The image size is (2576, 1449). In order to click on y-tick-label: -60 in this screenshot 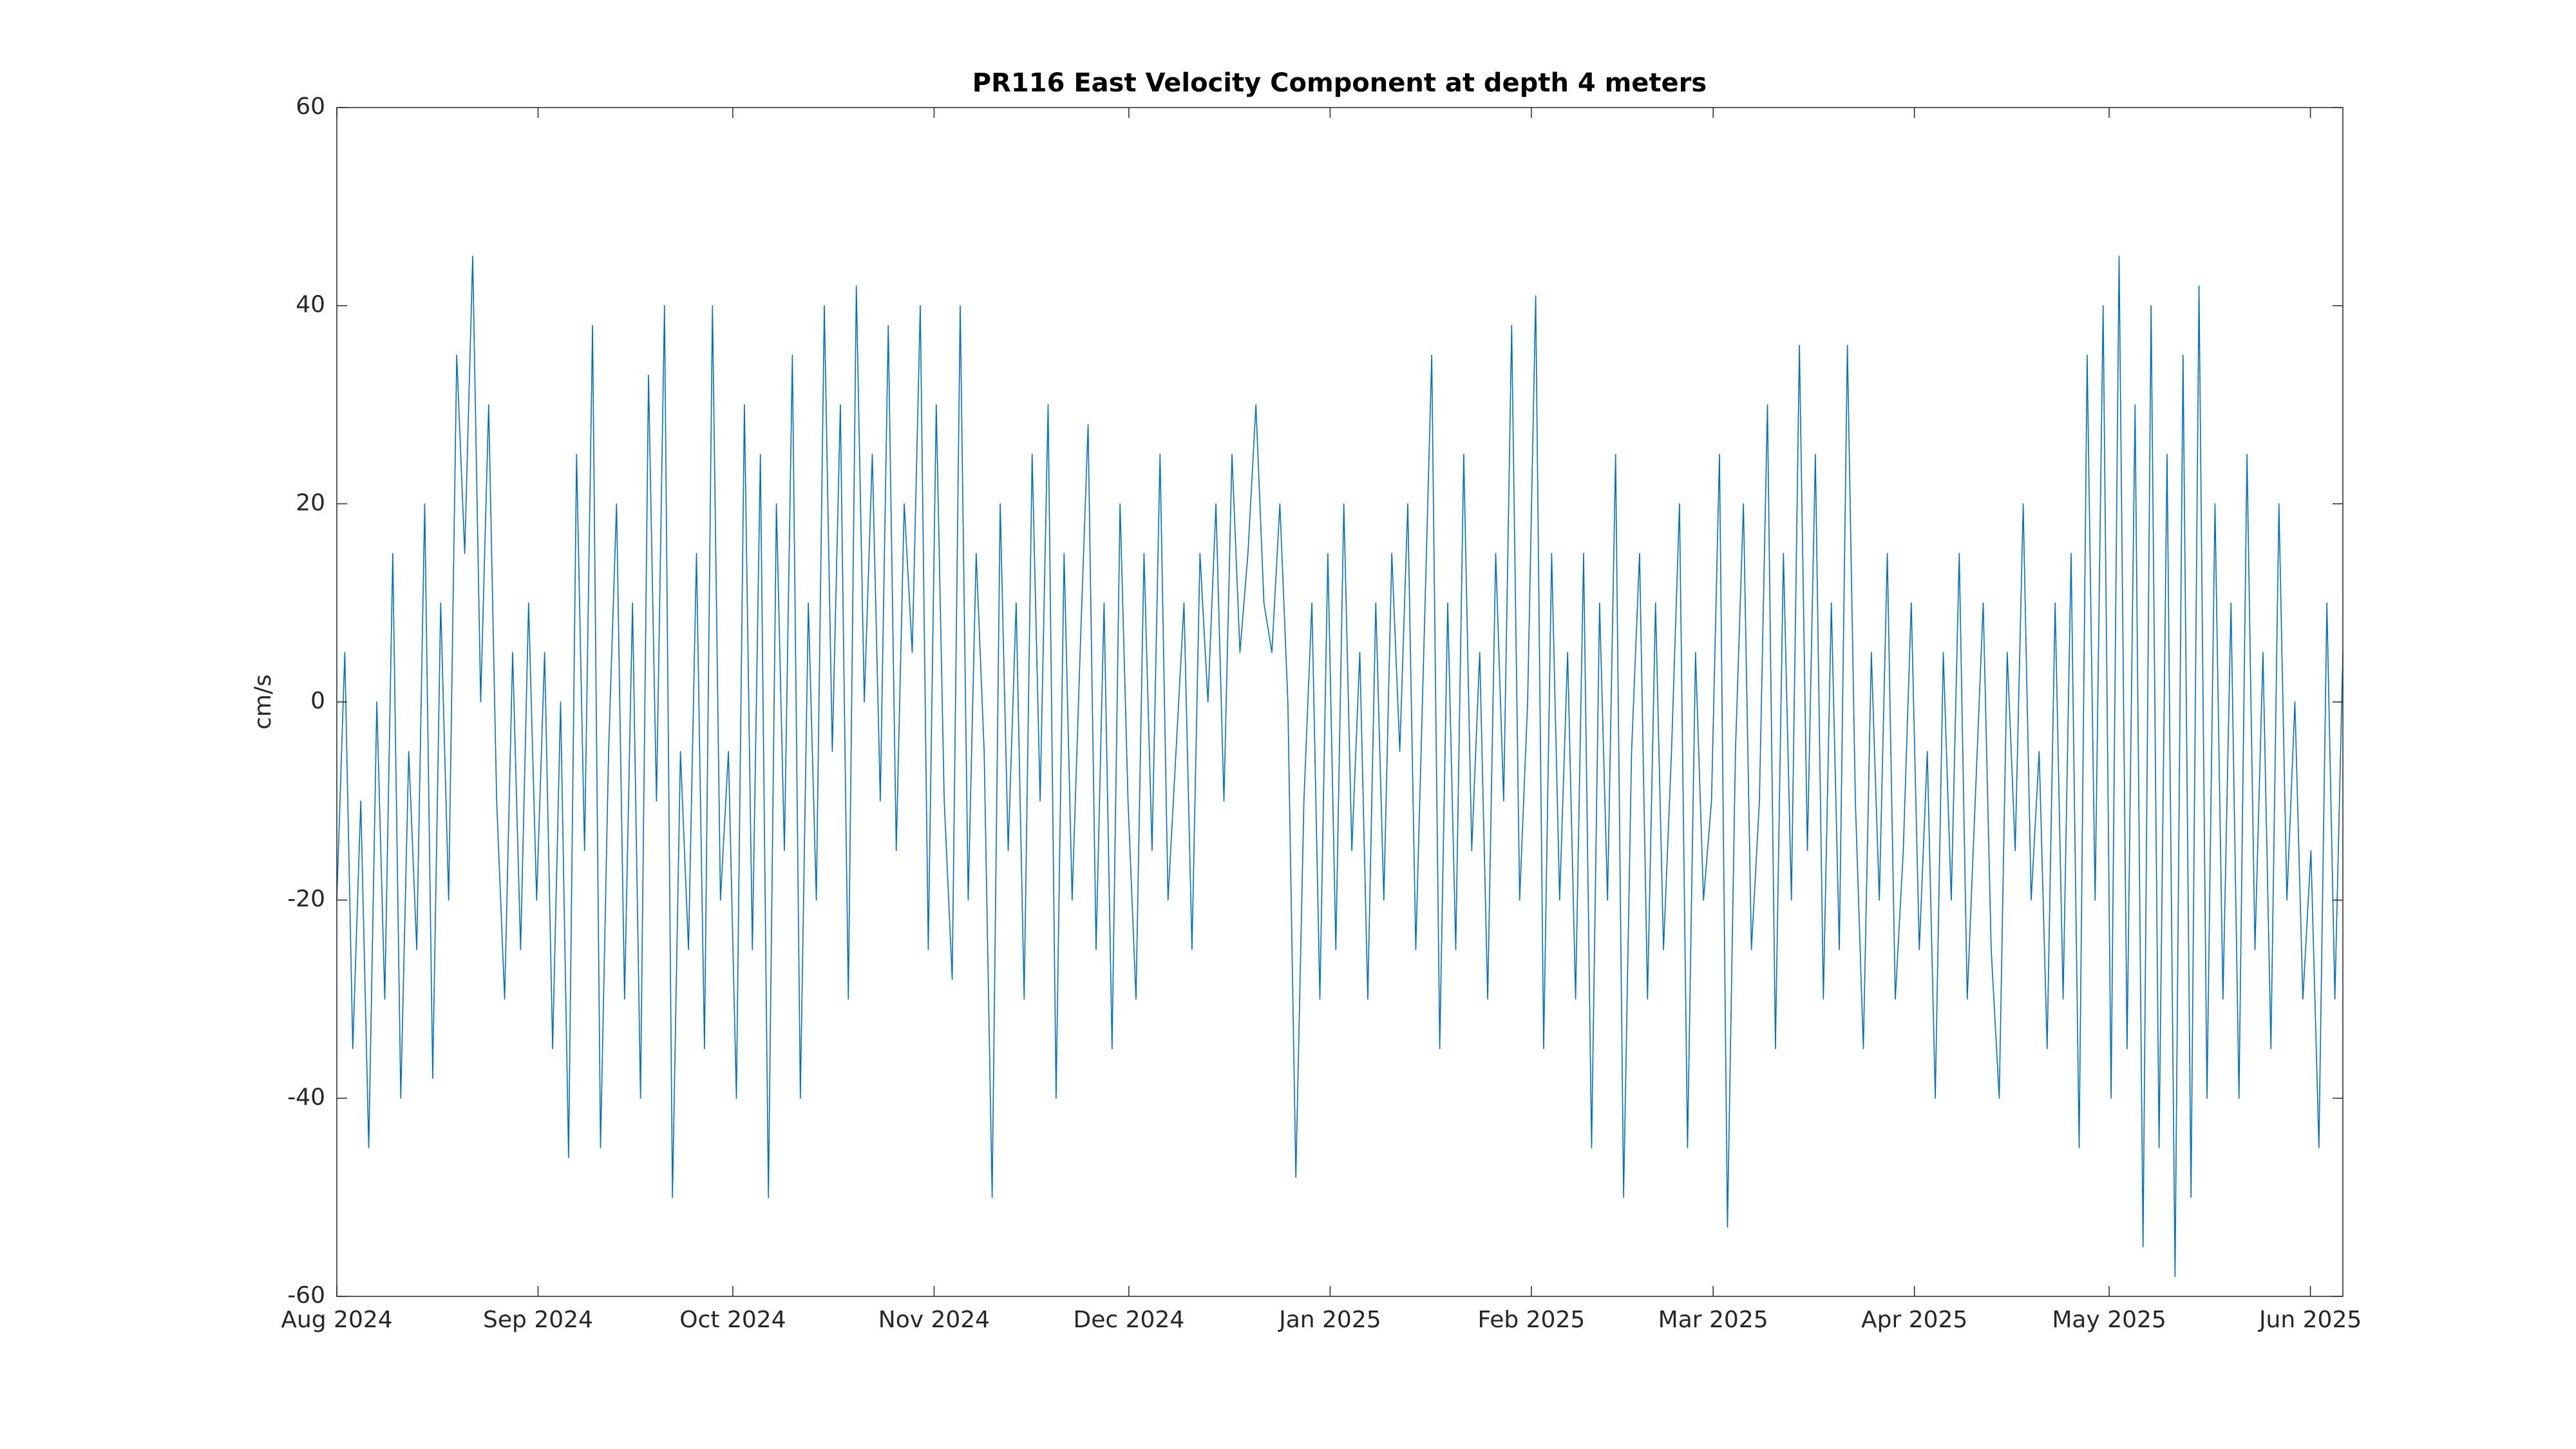, I will do `click(306, 1295)`.